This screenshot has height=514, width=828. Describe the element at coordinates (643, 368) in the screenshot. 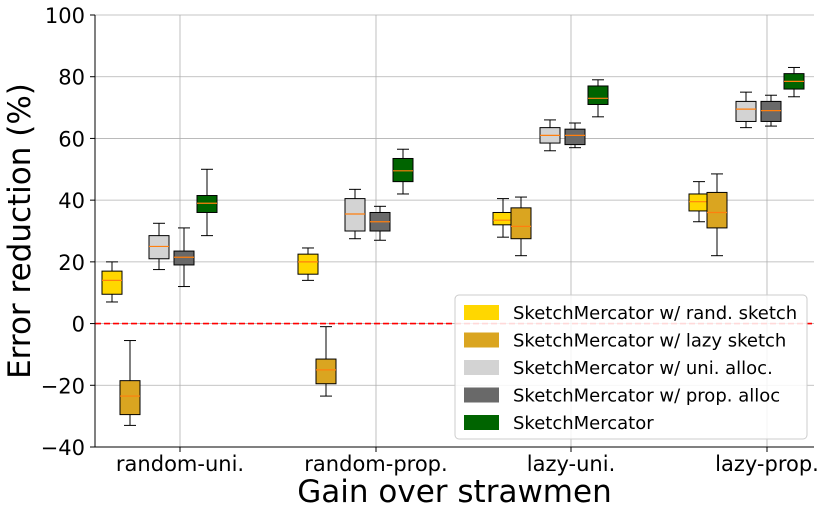

I see `legend-label: SketchMercator w/ uni. alloc.` at that location.